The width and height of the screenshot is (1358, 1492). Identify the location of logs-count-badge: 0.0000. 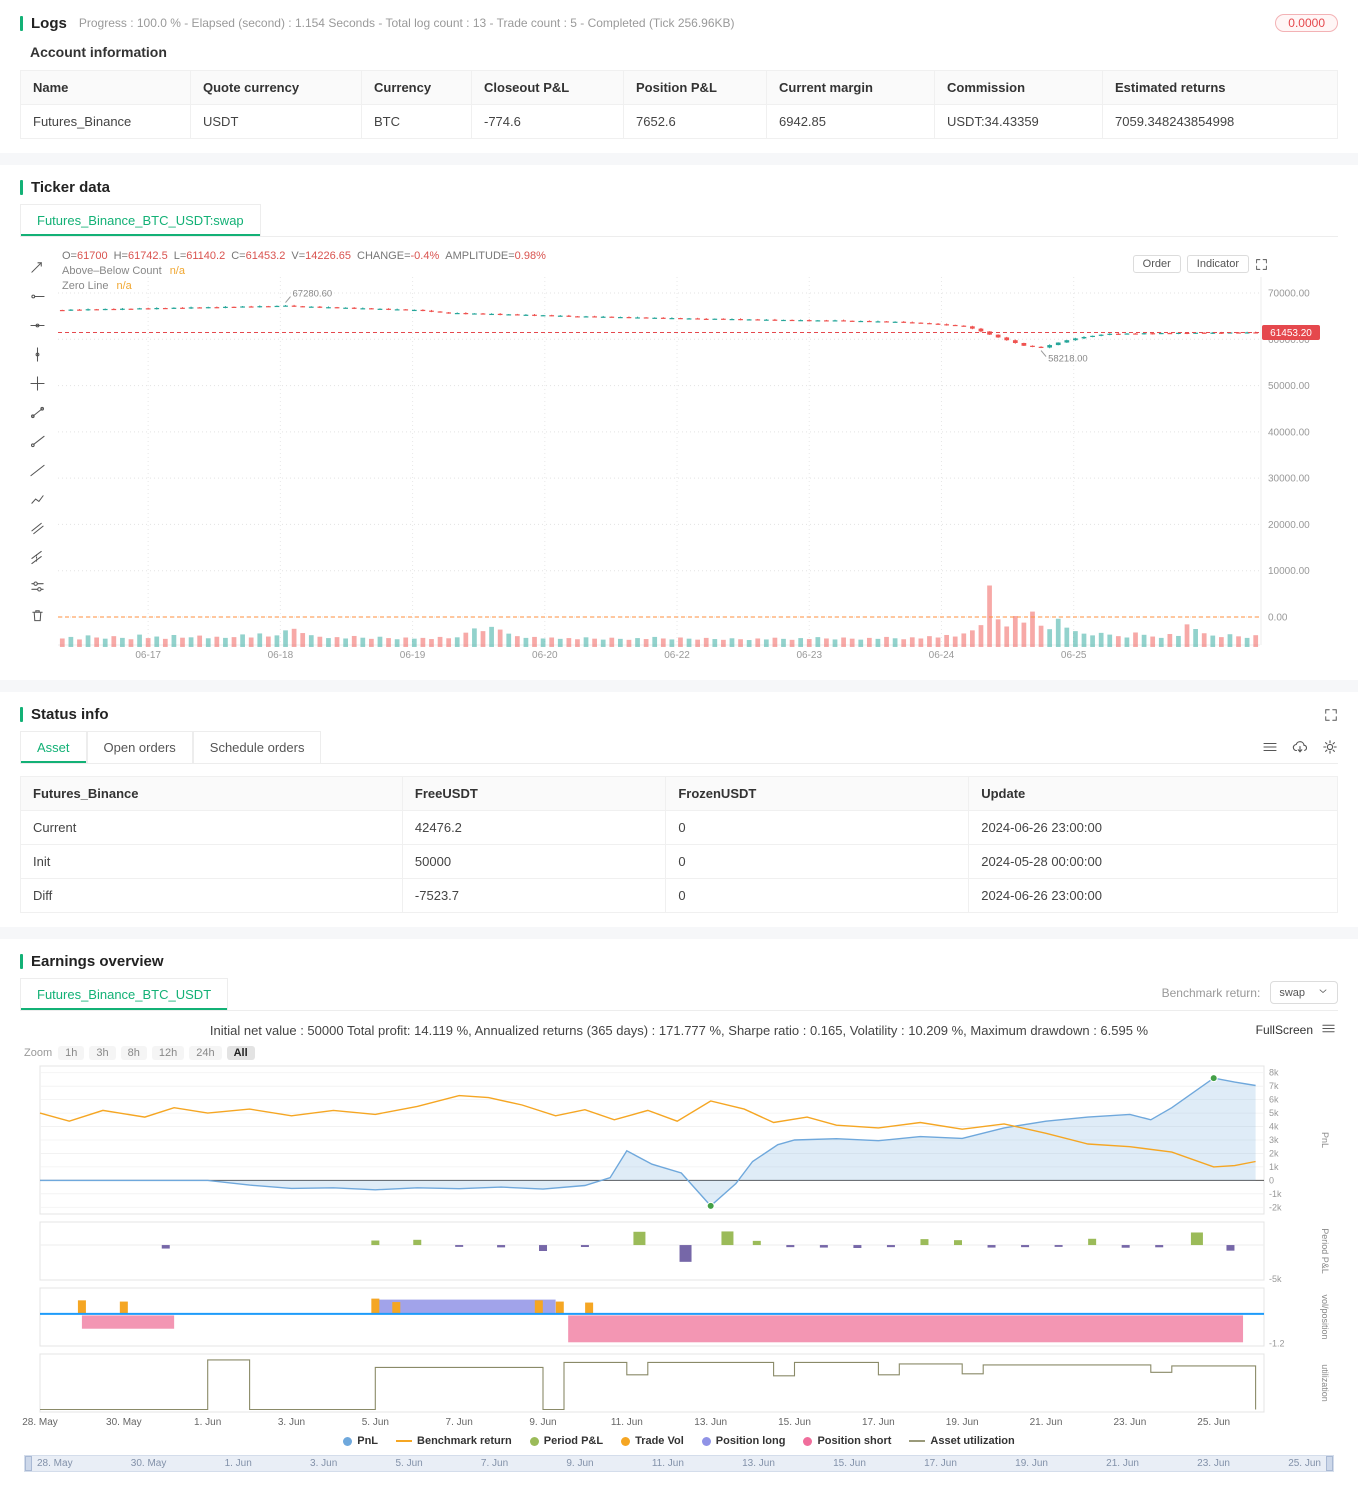
(1306, 23).